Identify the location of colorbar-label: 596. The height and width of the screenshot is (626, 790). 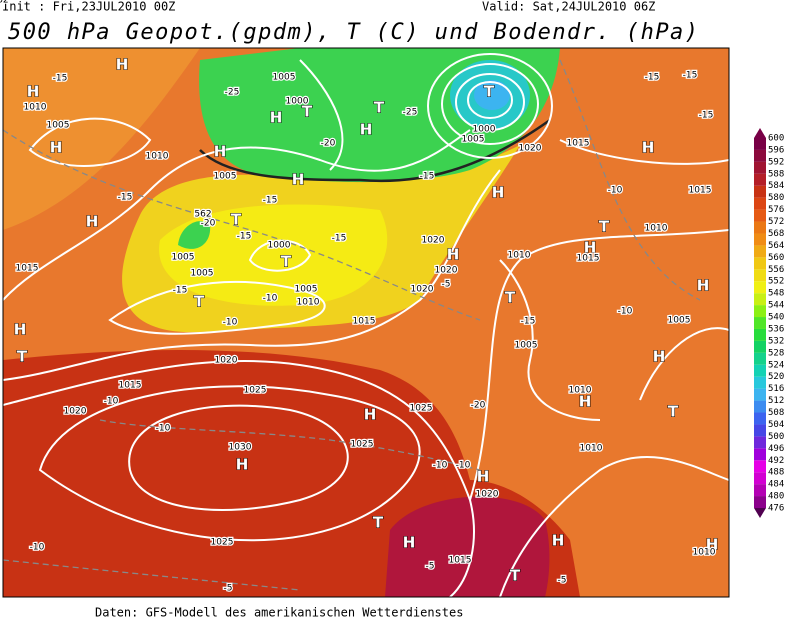
(776, 150).